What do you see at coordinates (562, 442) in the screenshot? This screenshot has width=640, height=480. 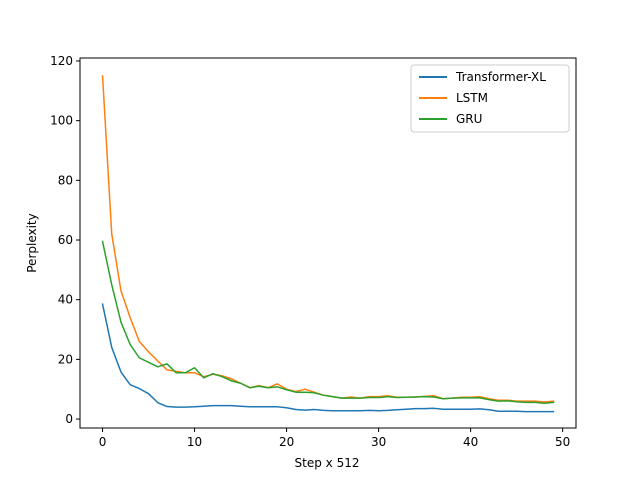 I see `x-tick-label: 50` at bounding box center [562, 442].